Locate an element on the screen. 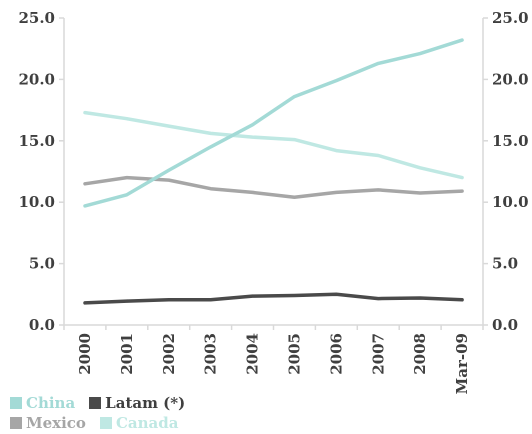  x-tick-label: 2004 is located at coordinates (253, 354).